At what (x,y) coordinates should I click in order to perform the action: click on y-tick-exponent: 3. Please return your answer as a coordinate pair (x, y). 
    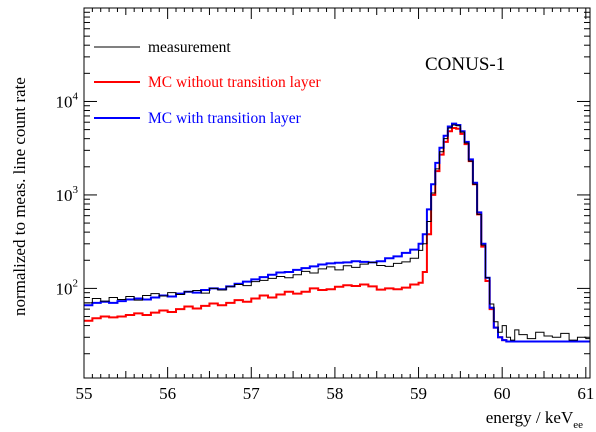
    Looking at the image, I should click on (76, 190).